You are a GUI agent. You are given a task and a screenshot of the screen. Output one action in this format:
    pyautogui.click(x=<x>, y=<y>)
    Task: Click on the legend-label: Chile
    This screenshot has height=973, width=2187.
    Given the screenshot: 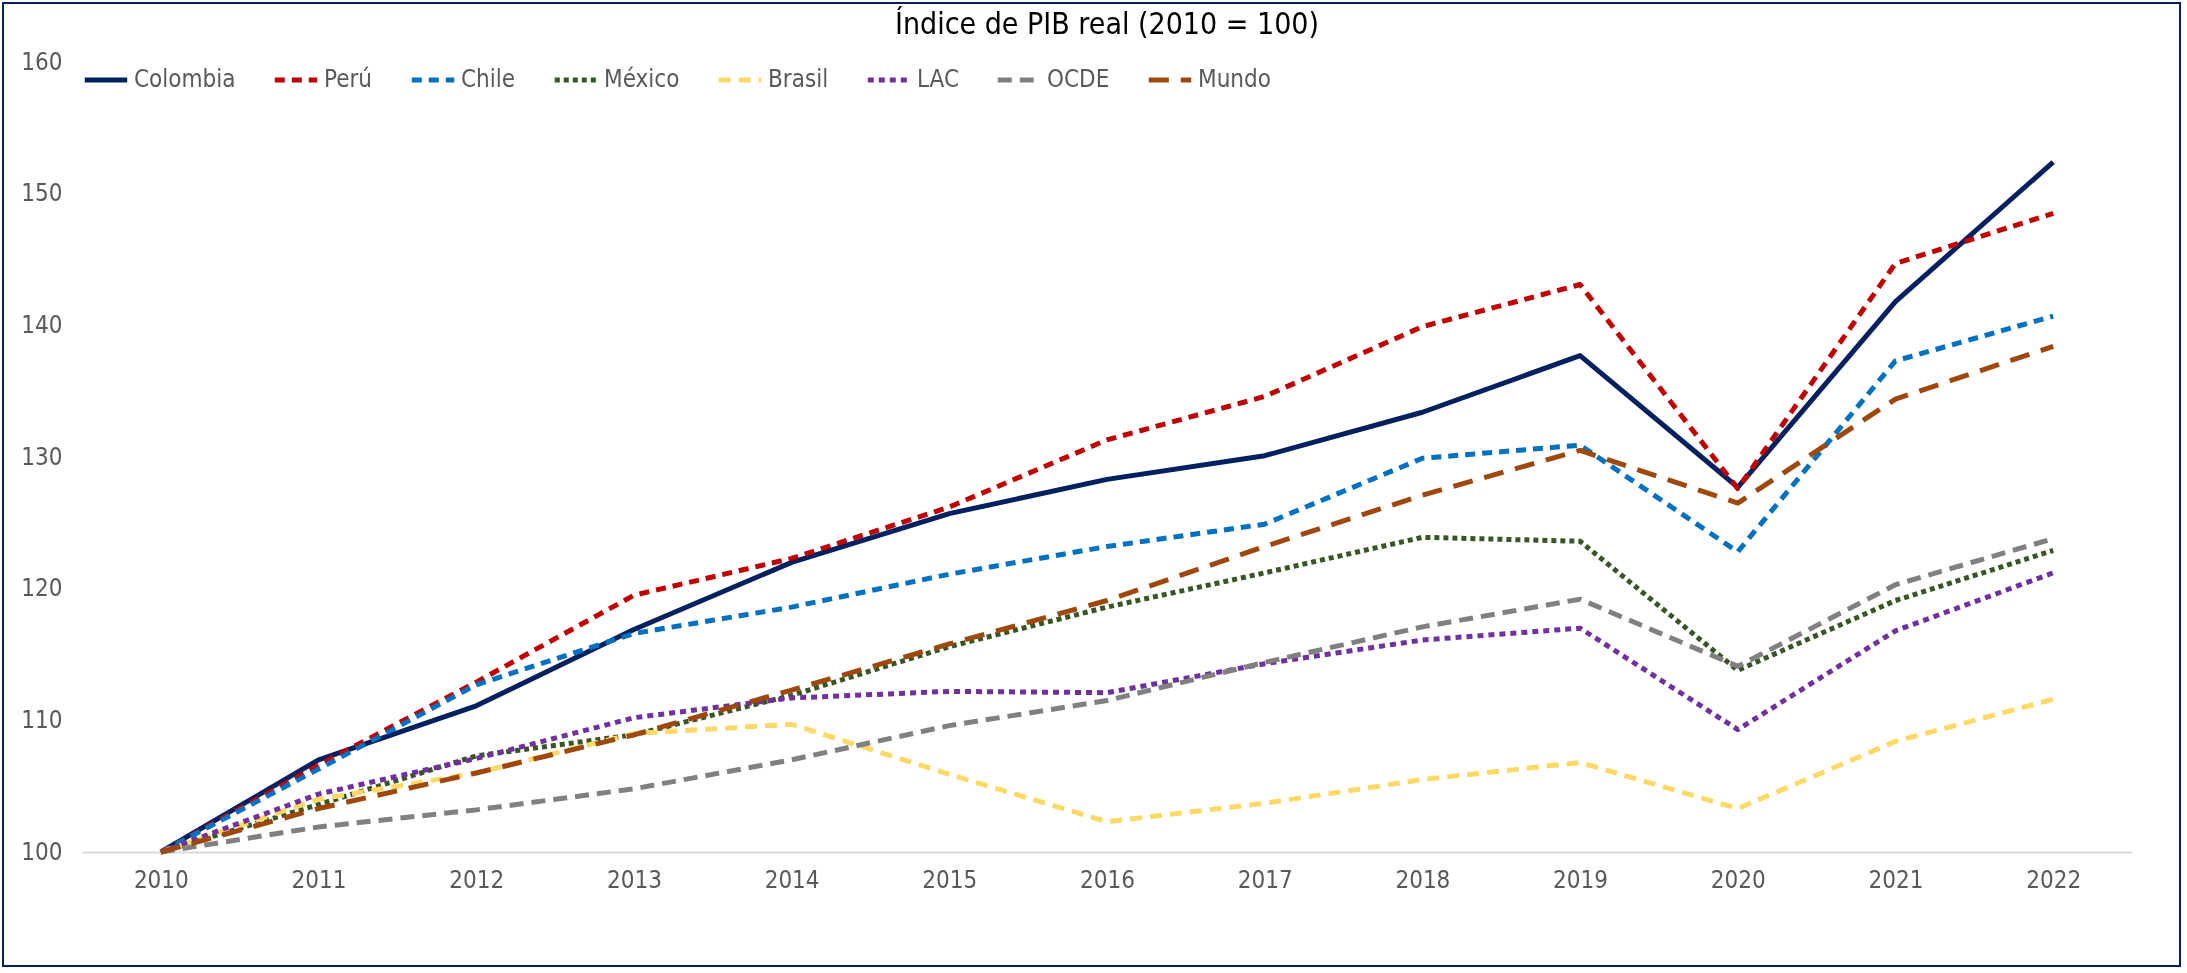 What is the action you would take?
    pyautogui.click(x=488, y=79)
    